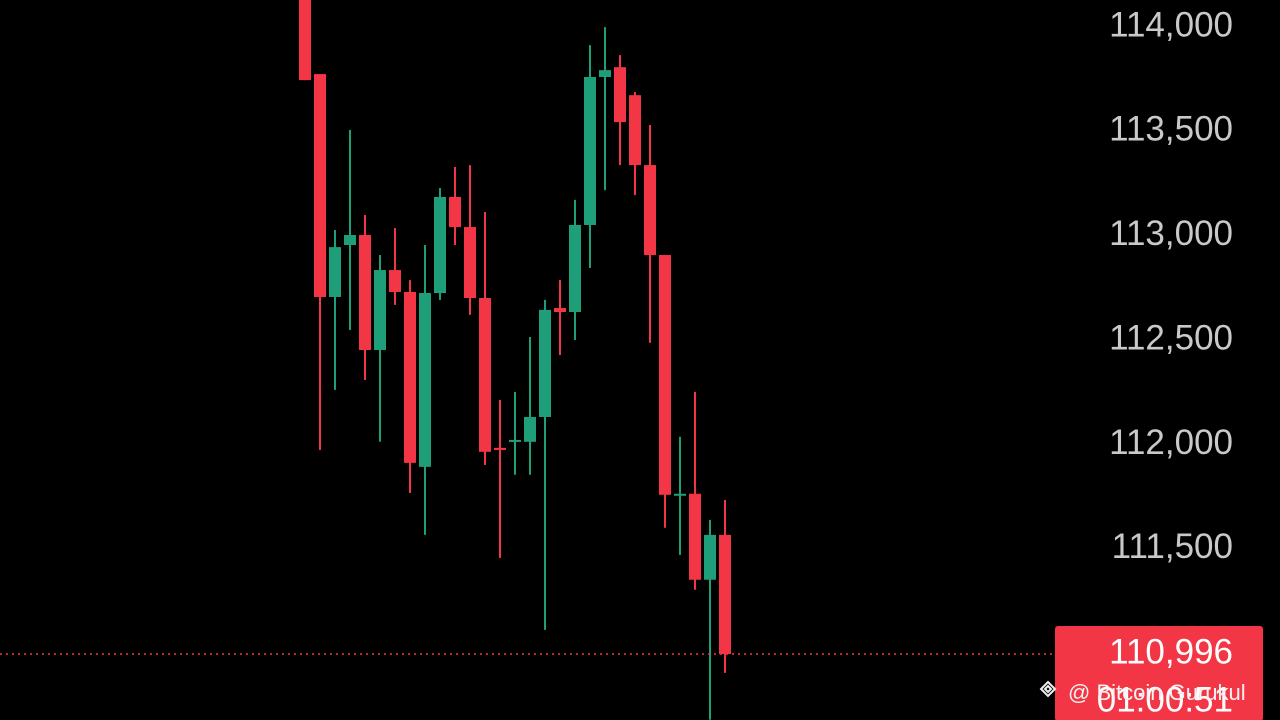  What do you see at coordinates (1159, 673) in the screenshot?
I see `last-price-box` at bounding box center [1159, 673].